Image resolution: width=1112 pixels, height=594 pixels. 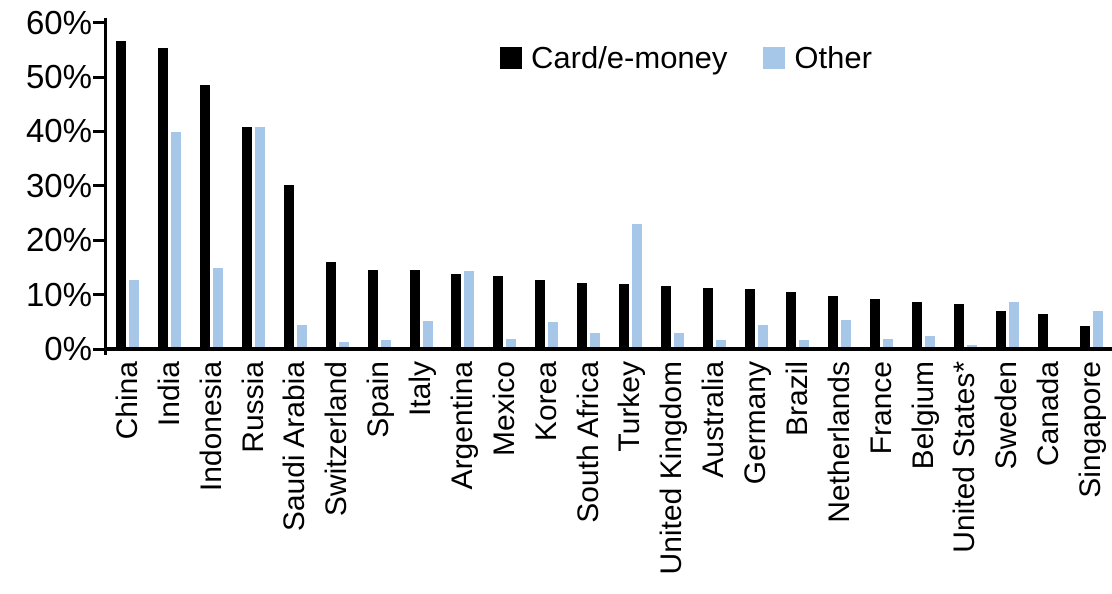 I want to click on x-label-cell: Argentina, so click(x=463, y=476).